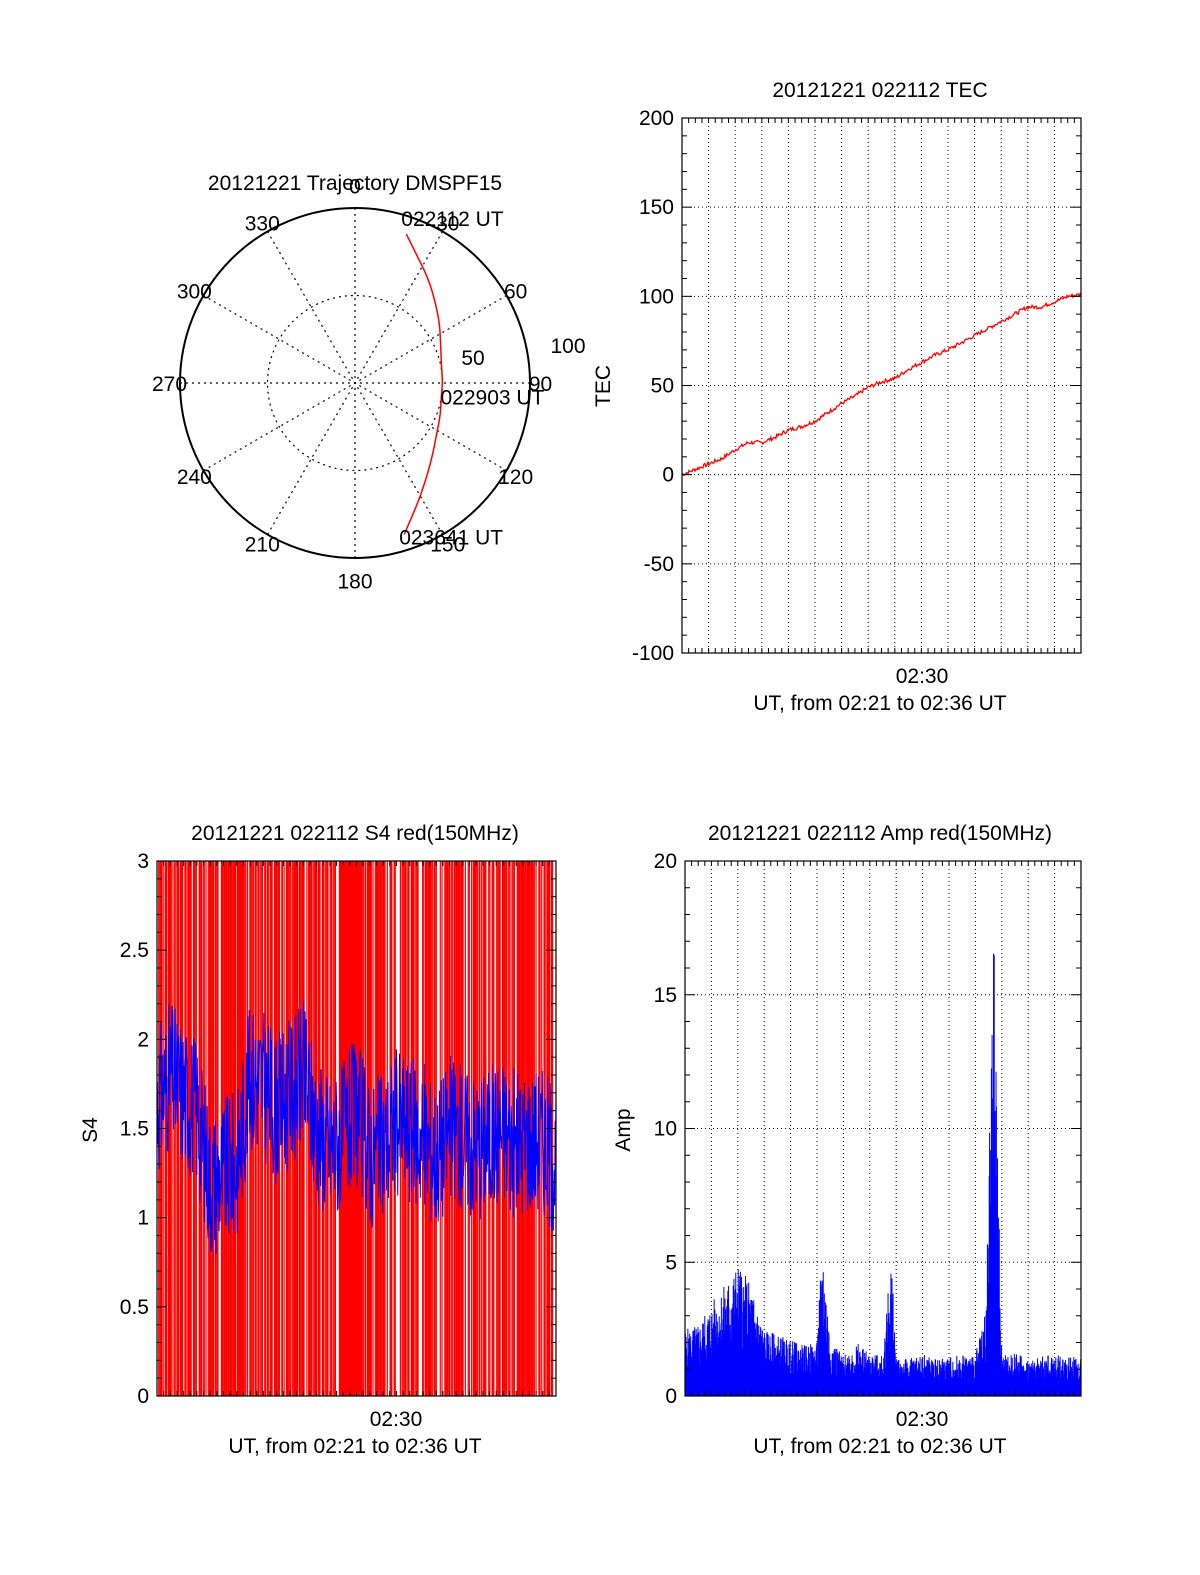 The width and height of the screenshot is (1200, 1575). What do you see at coordinates (194, 291) in the screenshot?
I see `angle-label-300: 300` at bounding box center [194, 291].